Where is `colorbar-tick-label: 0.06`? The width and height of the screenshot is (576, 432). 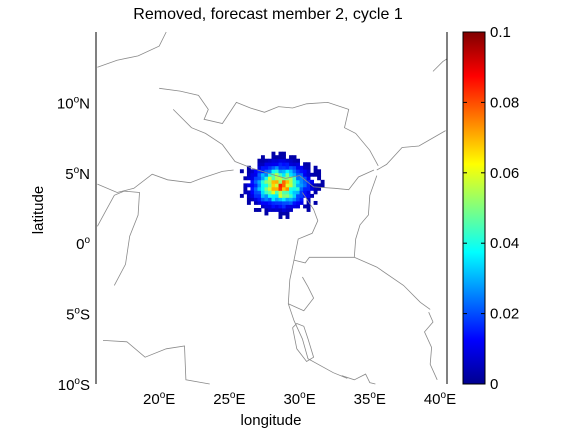 colorbar-tick-label: 0.06 is located at coordinates (504, 173).